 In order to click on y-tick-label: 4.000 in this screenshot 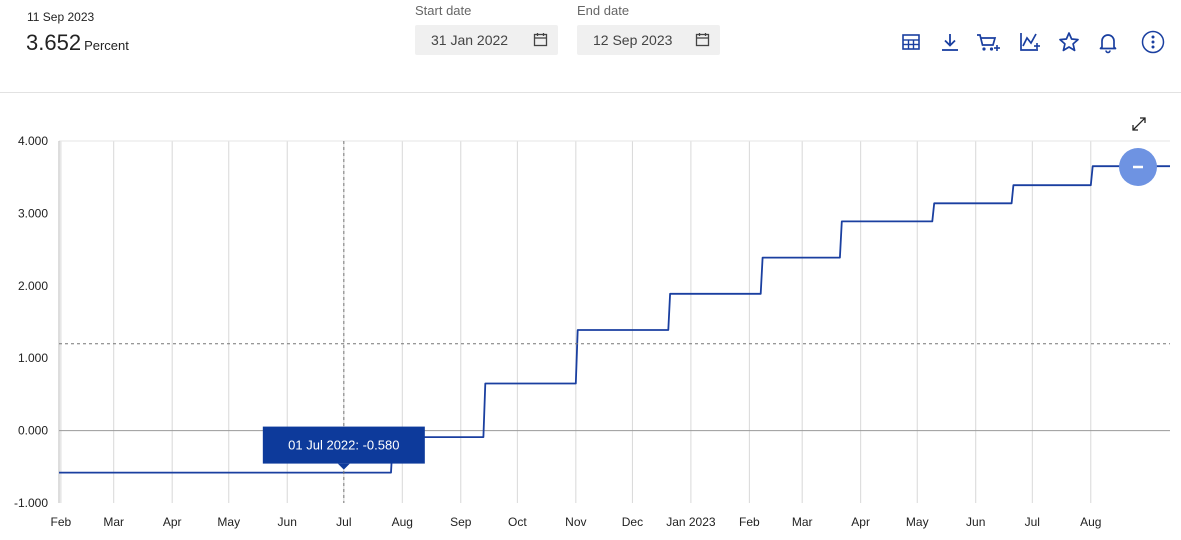, I will do `click(33, 141)`.